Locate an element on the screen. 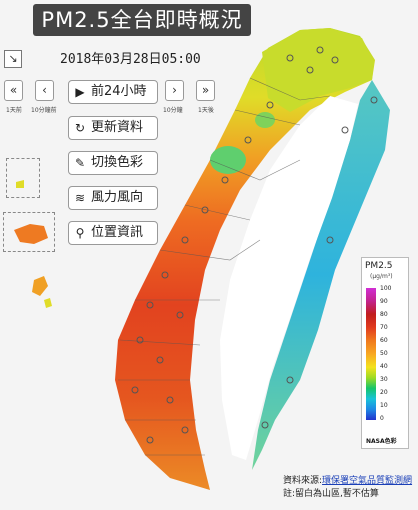 This screenshot has height=510, width=418. location-button: ⚲ 位置資訊 is located at coordinates (113, 233).